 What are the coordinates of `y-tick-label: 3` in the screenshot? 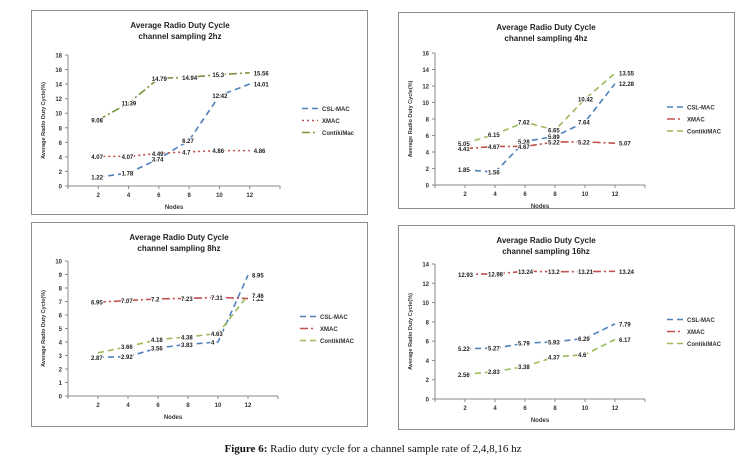 It's located at (61, 357).